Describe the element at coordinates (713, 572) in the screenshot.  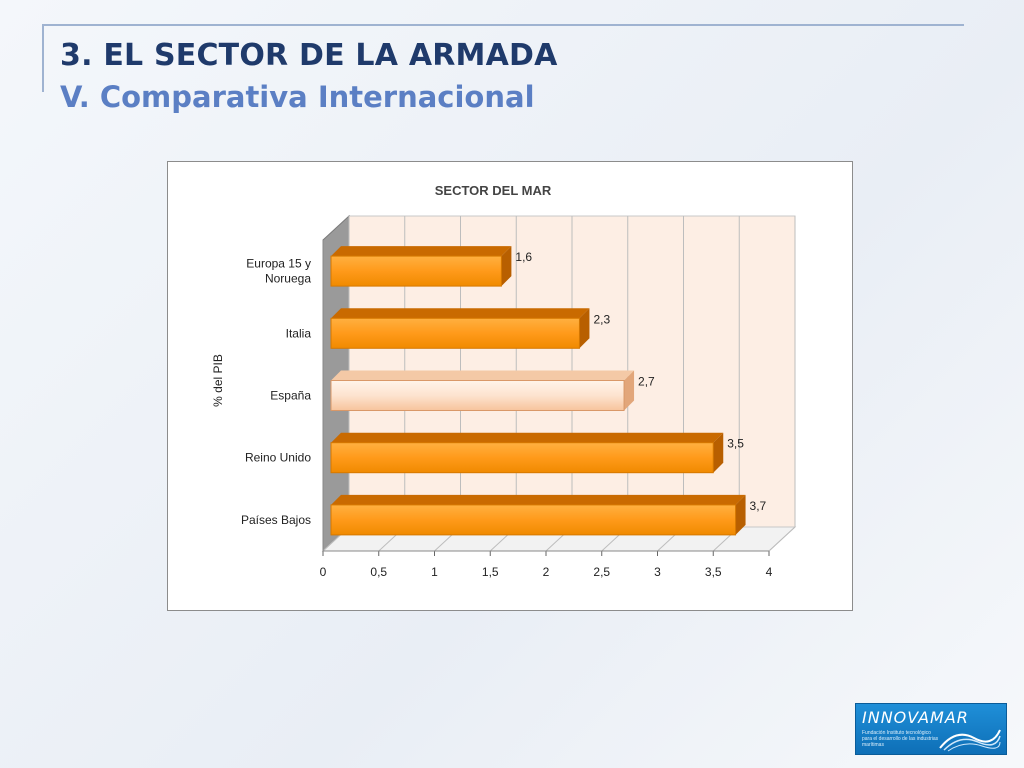
I see `x-tick-label: 3,5` at that location.